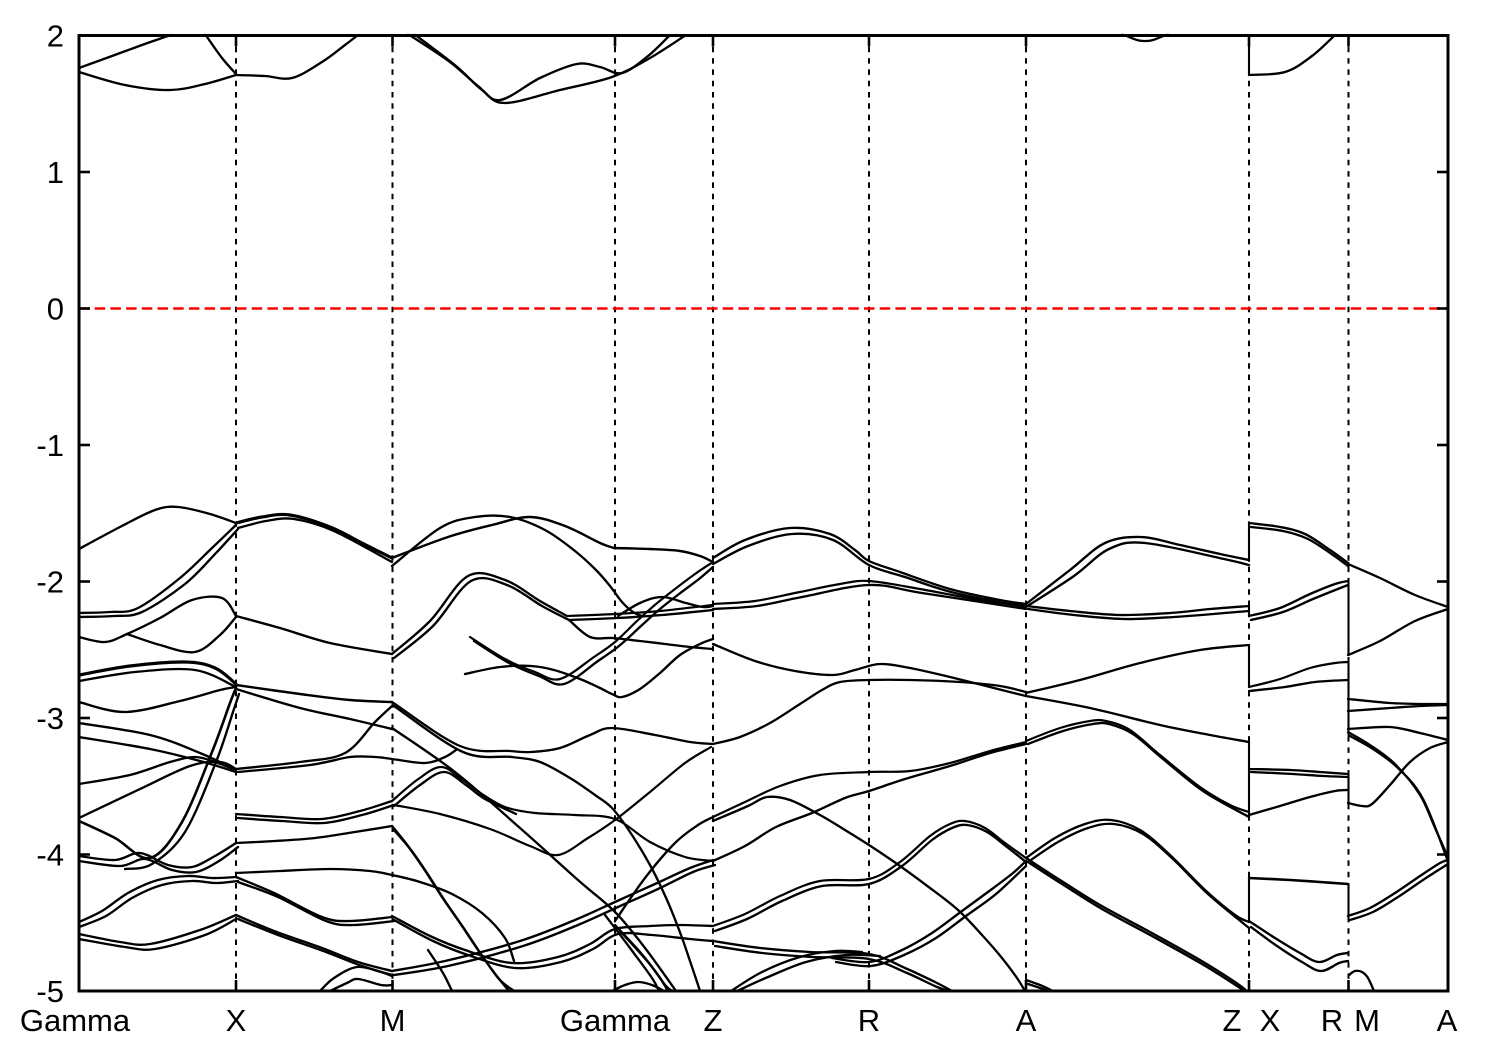  Describe the element at coordinates (50, 445) in the screenshot. I see `svg-text: -1` at that location.